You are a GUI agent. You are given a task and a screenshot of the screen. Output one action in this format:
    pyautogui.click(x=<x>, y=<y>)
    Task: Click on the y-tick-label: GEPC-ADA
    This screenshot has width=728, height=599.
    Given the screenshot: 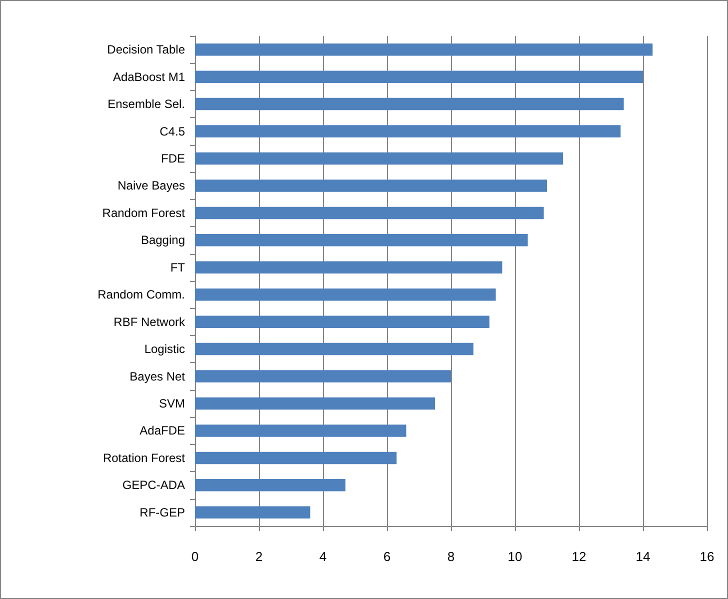 What is the action you would take?
    pyautogui.click(x=153, y=485)
    